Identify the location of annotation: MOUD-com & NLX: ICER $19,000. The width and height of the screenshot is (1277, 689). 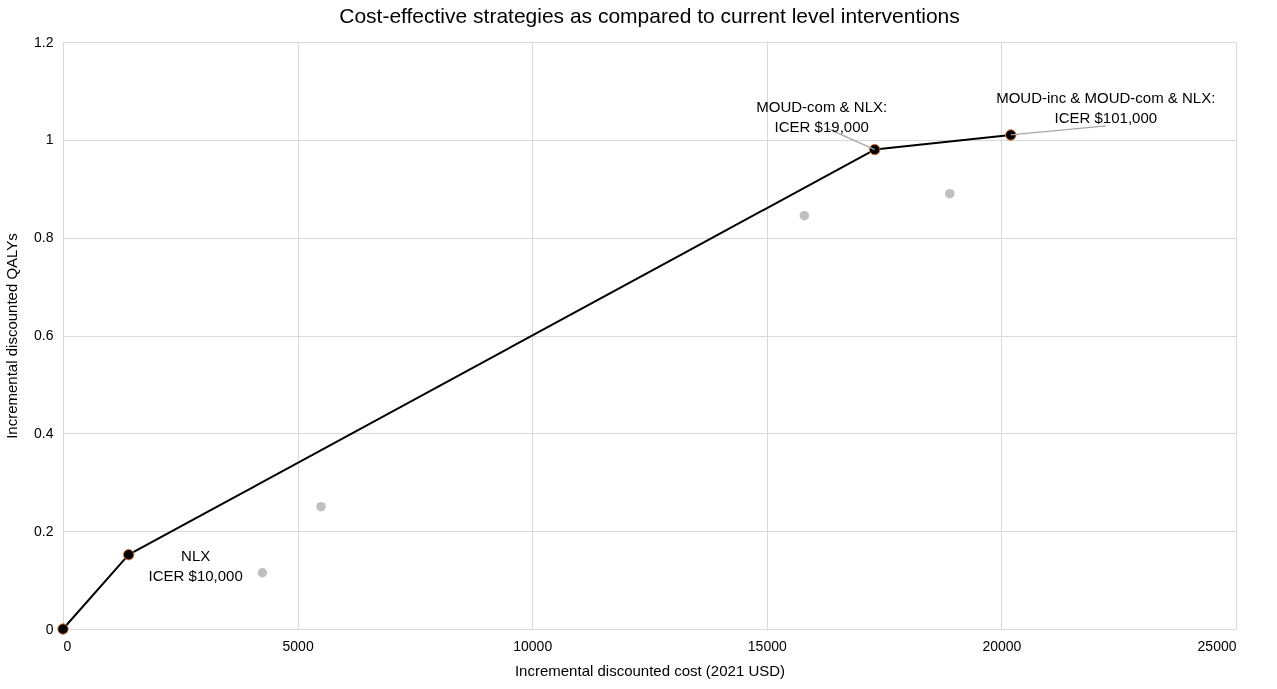
(822, 116).